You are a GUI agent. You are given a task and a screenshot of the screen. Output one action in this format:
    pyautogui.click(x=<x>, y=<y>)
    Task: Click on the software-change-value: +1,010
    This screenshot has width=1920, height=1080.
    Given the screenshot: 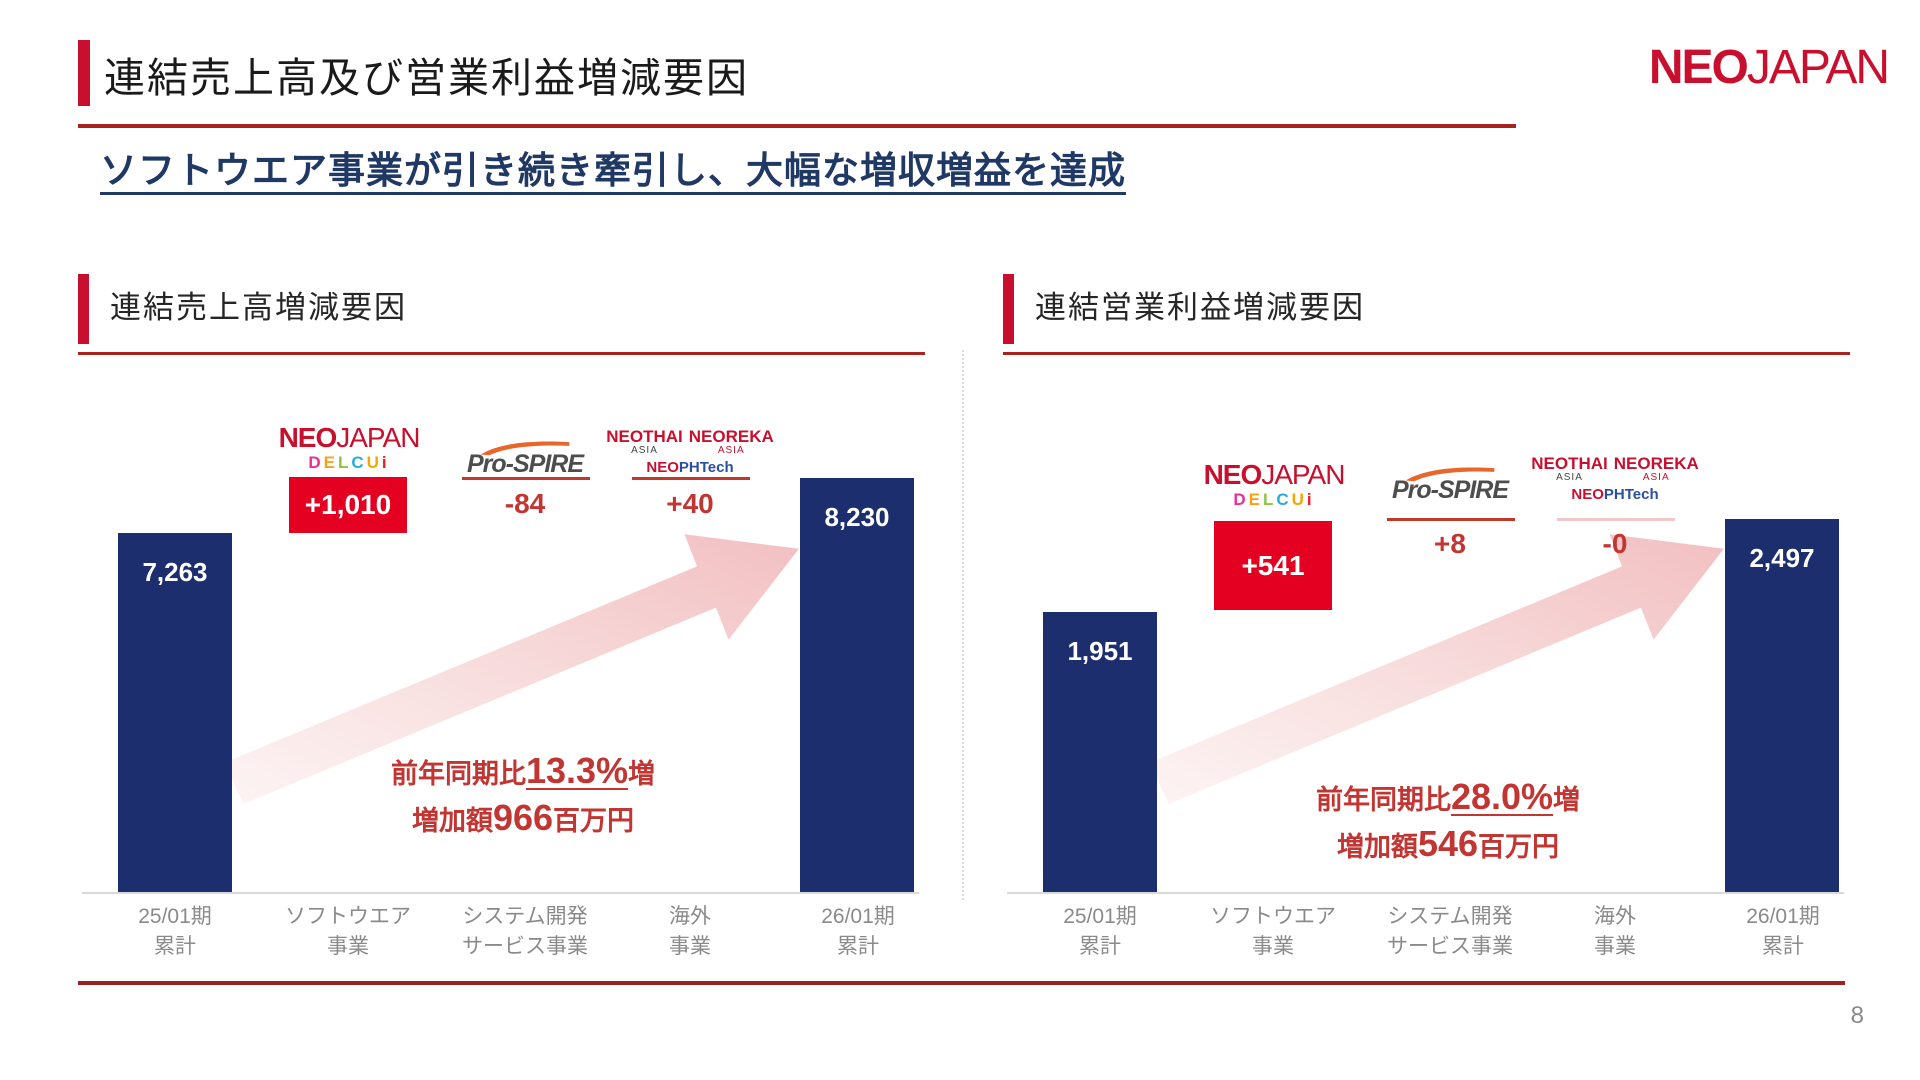 What is the action you would take?
    pyautogui.click(x=348, y=504)
    